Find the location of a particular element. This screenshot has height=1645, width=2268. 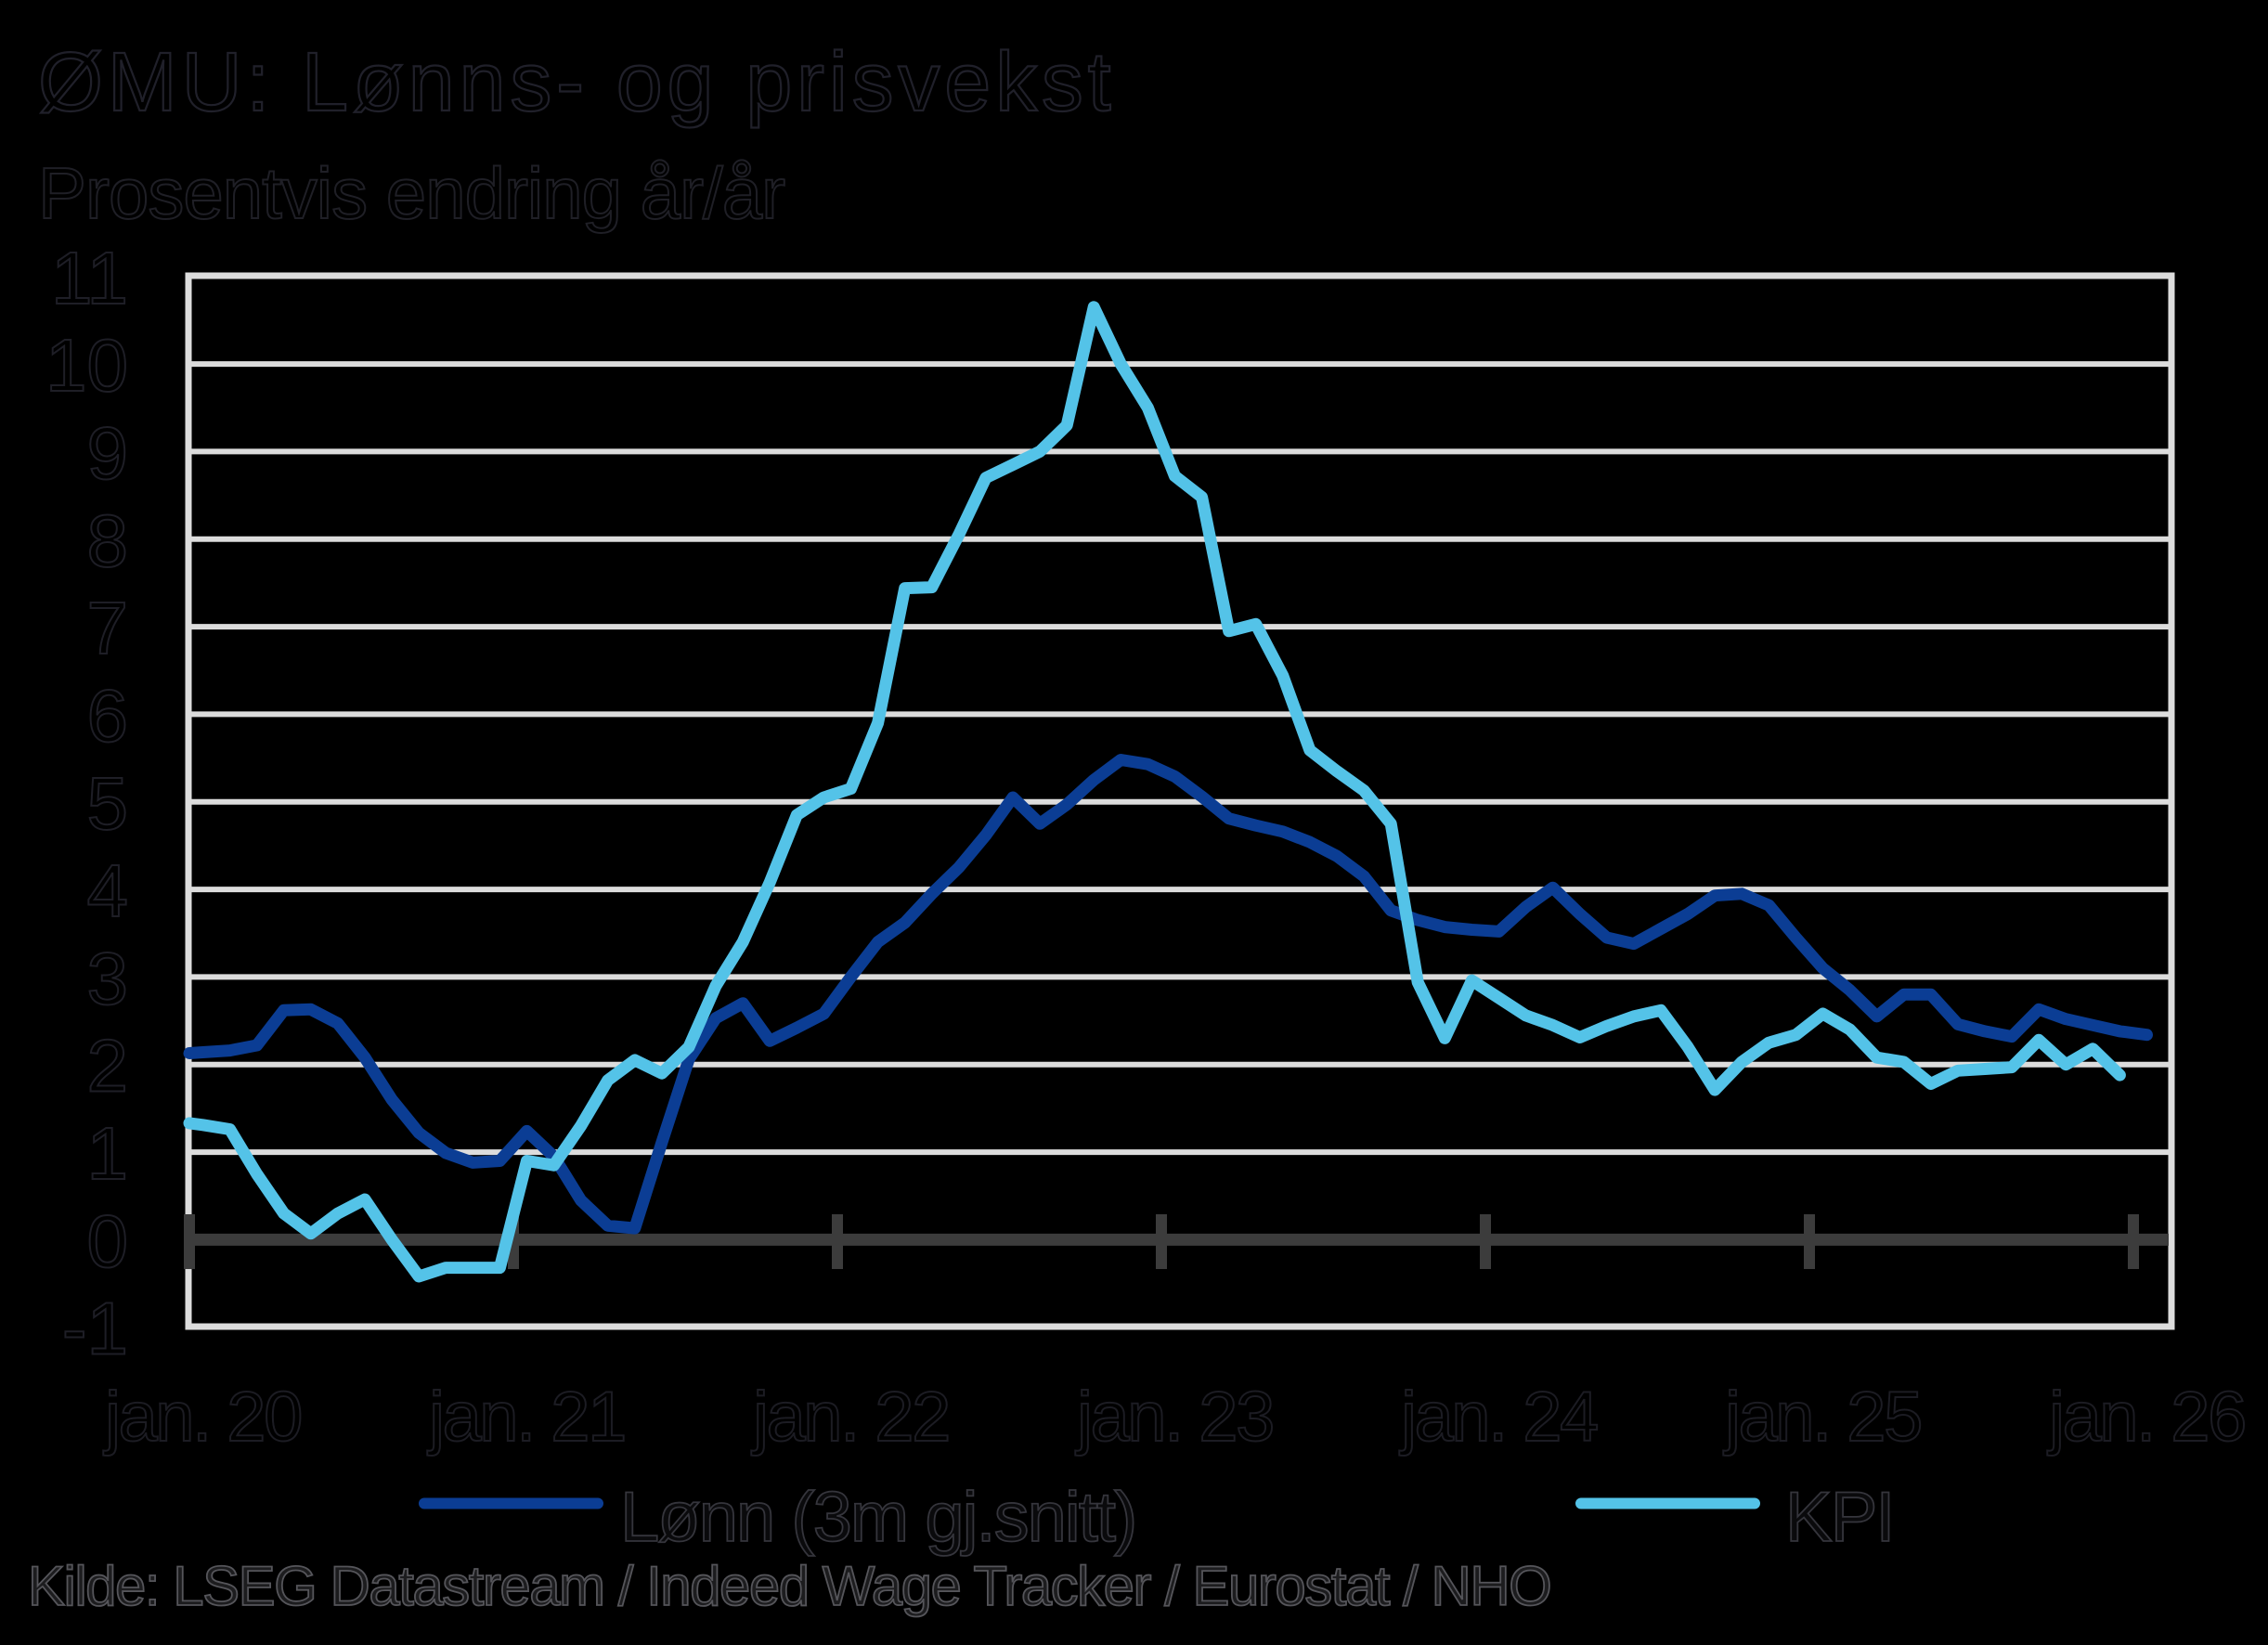

svg-text: 6 is located at coordinates (108, 715).